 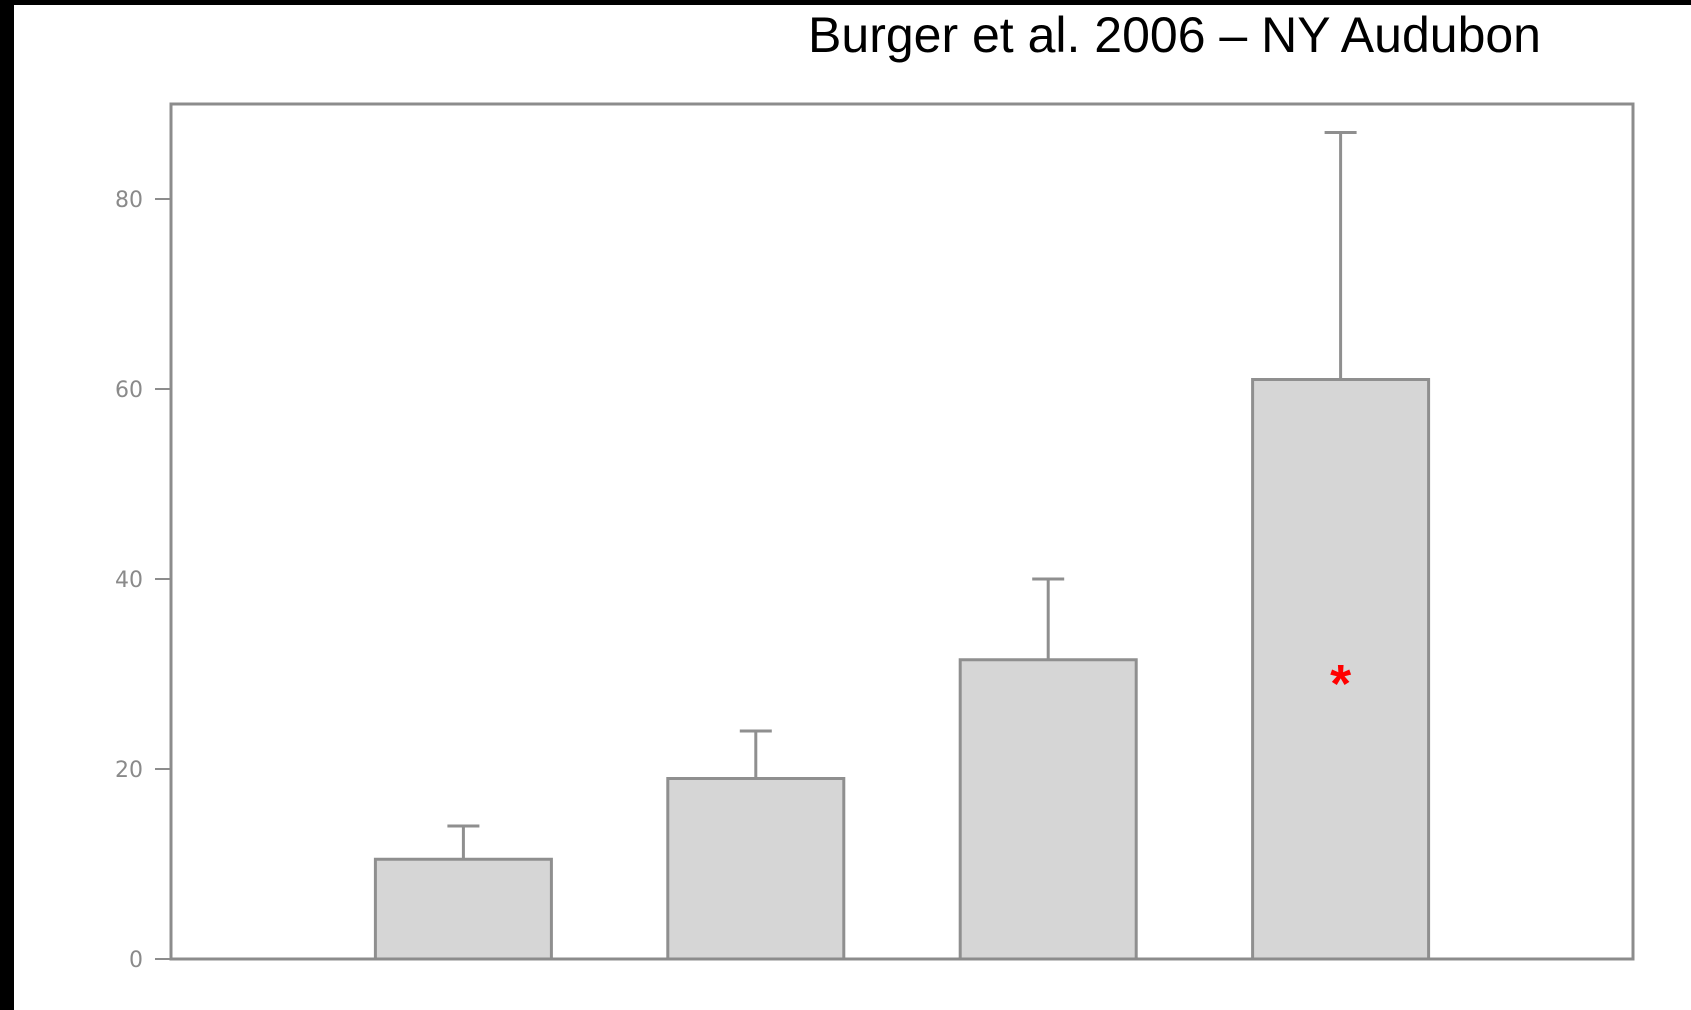 I want to click on annotations: *, so click(x=1340, y=684).